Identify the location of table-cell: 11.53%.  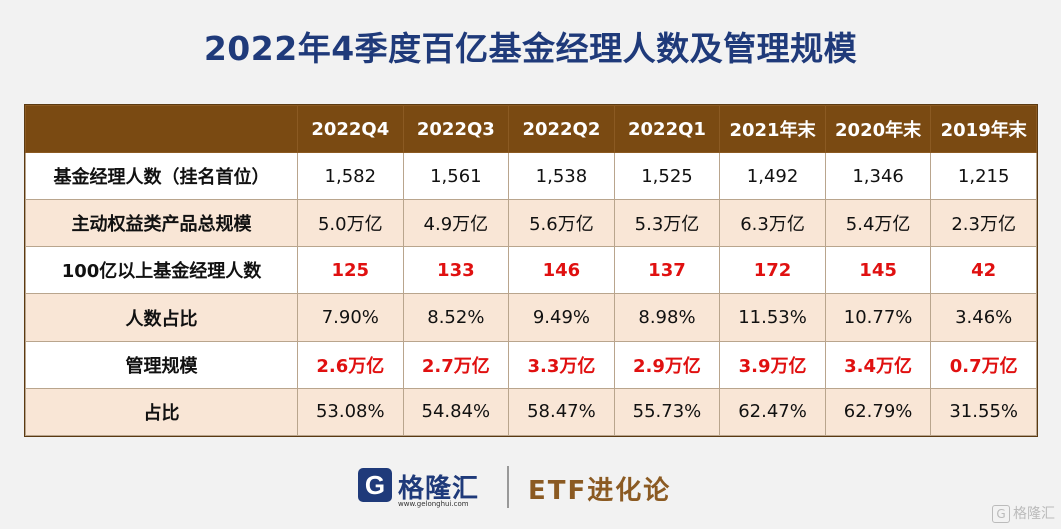
(772, 317).